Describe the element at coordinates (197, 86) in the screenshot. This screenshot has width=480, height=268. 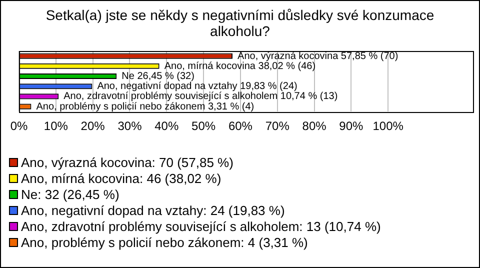
I see `category-label: Ano, negativní dopad na vztahy 19,83 % (24)` at that location.